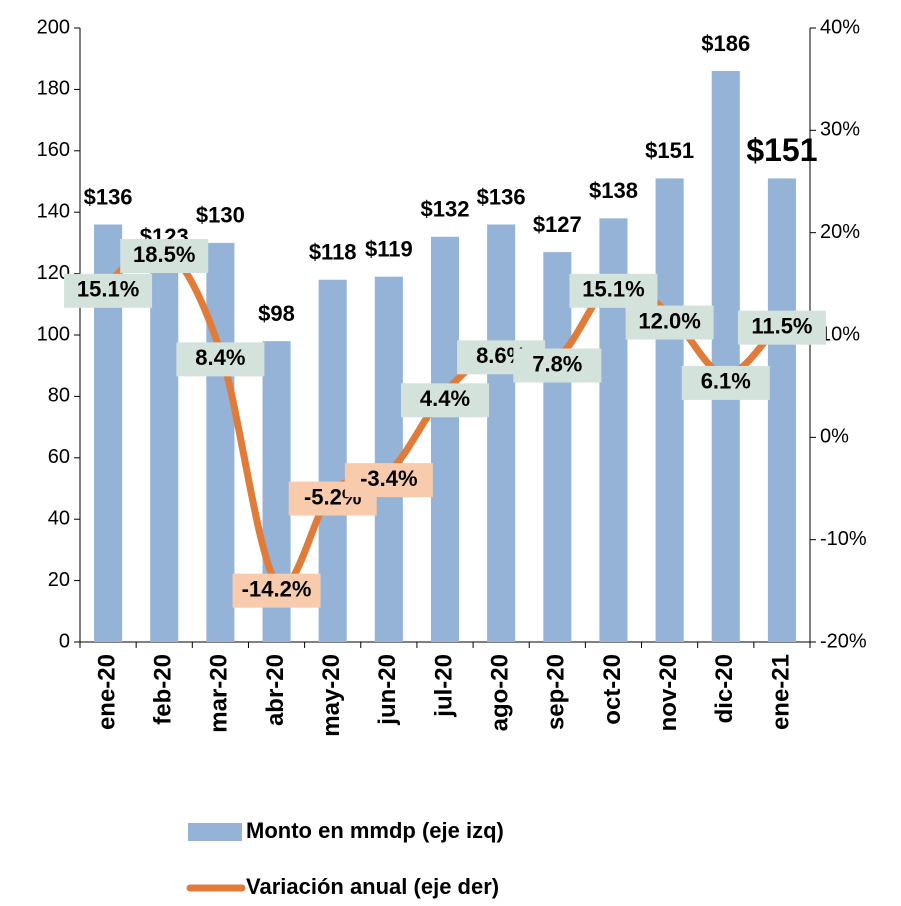 Image resolution: width=901 pixels, height=906 pixels. I want to click on y2-tick-label: -20%, so click(843, 641).